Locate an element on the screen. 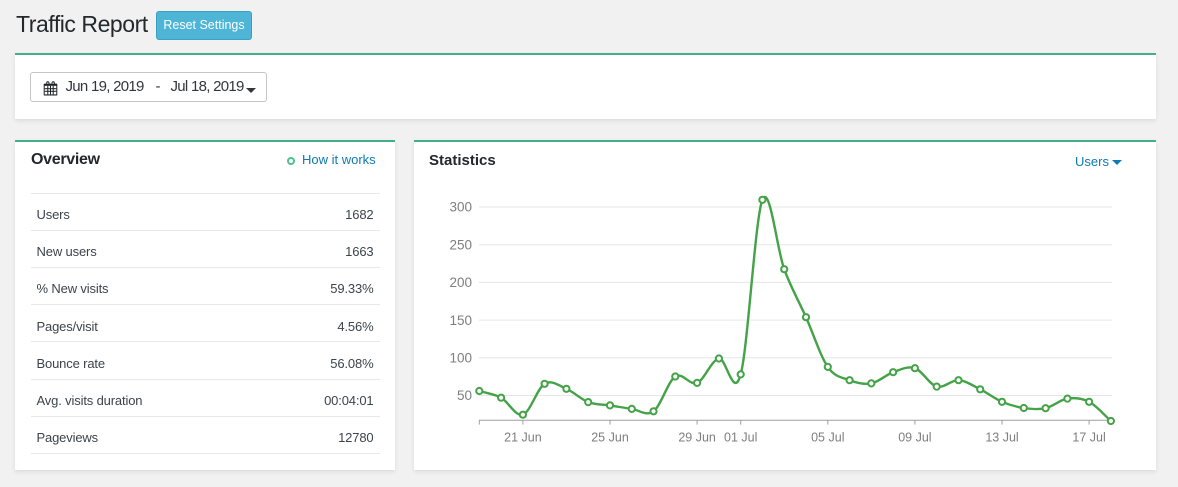 The image size is (1178, 487). svg-text: 17 Jul is located at coordinates (1088, 438).